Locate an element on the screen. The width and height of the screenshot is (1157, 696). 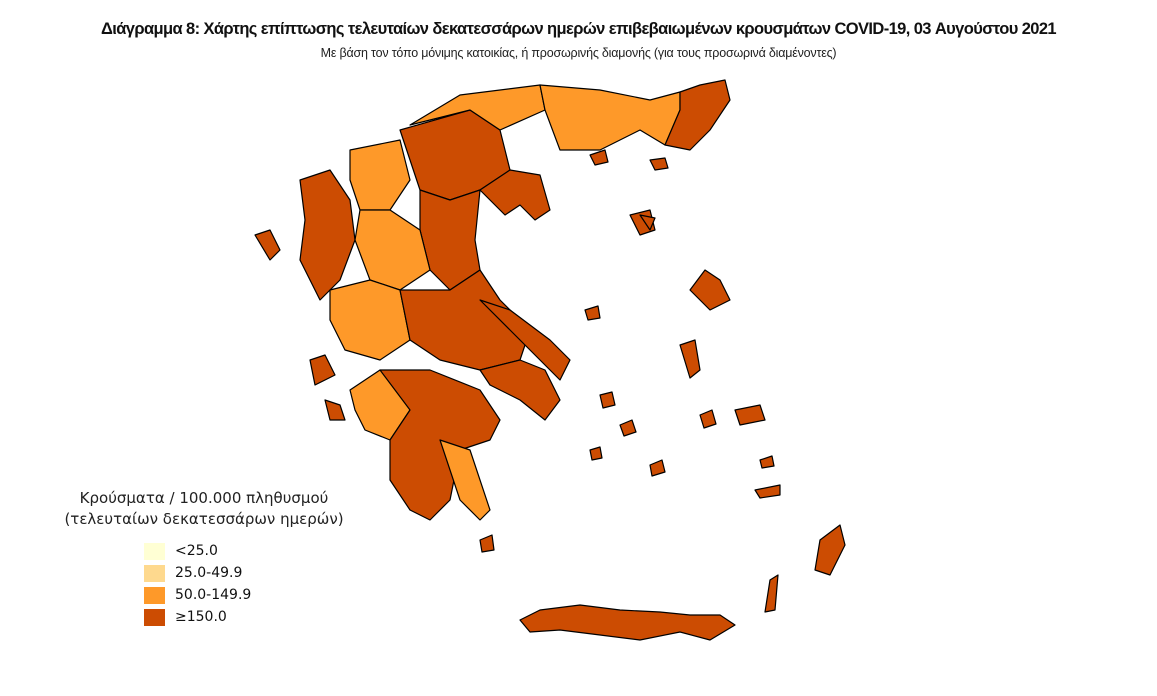
legend-label: 25.0-49.9 is located at coordinates (209, 573).